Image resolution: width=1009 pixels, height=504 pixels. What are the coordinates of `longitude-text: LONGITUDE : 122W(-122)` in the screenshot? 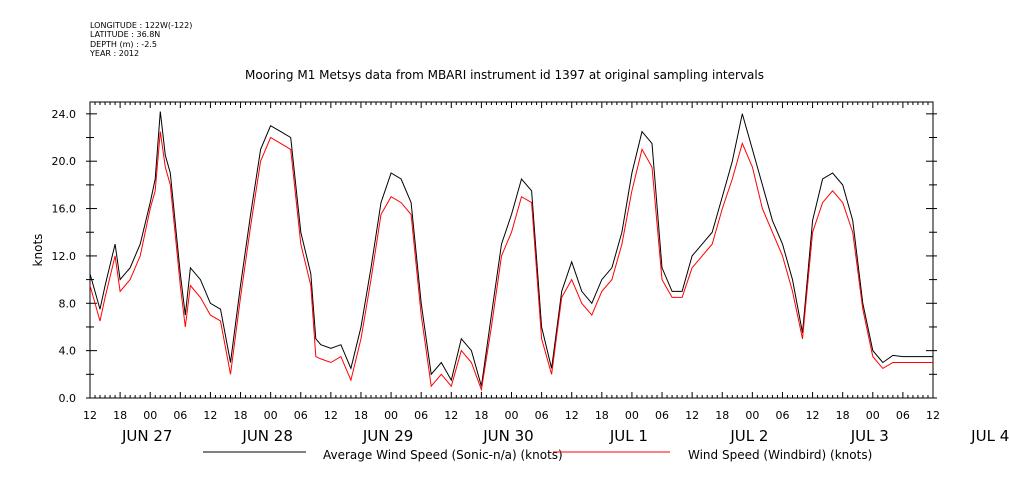 It's located at (141, 25).